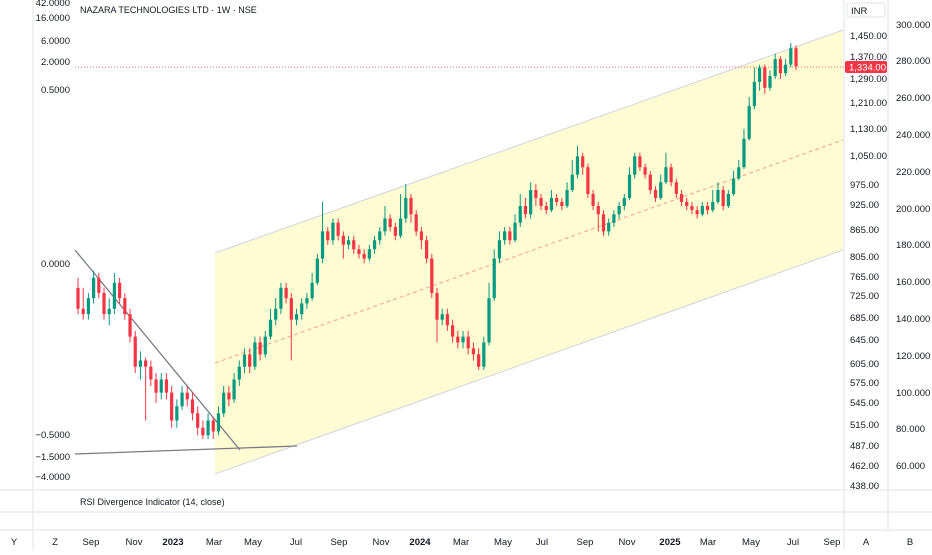  I want to click on support-trendline, so click(186, 450).